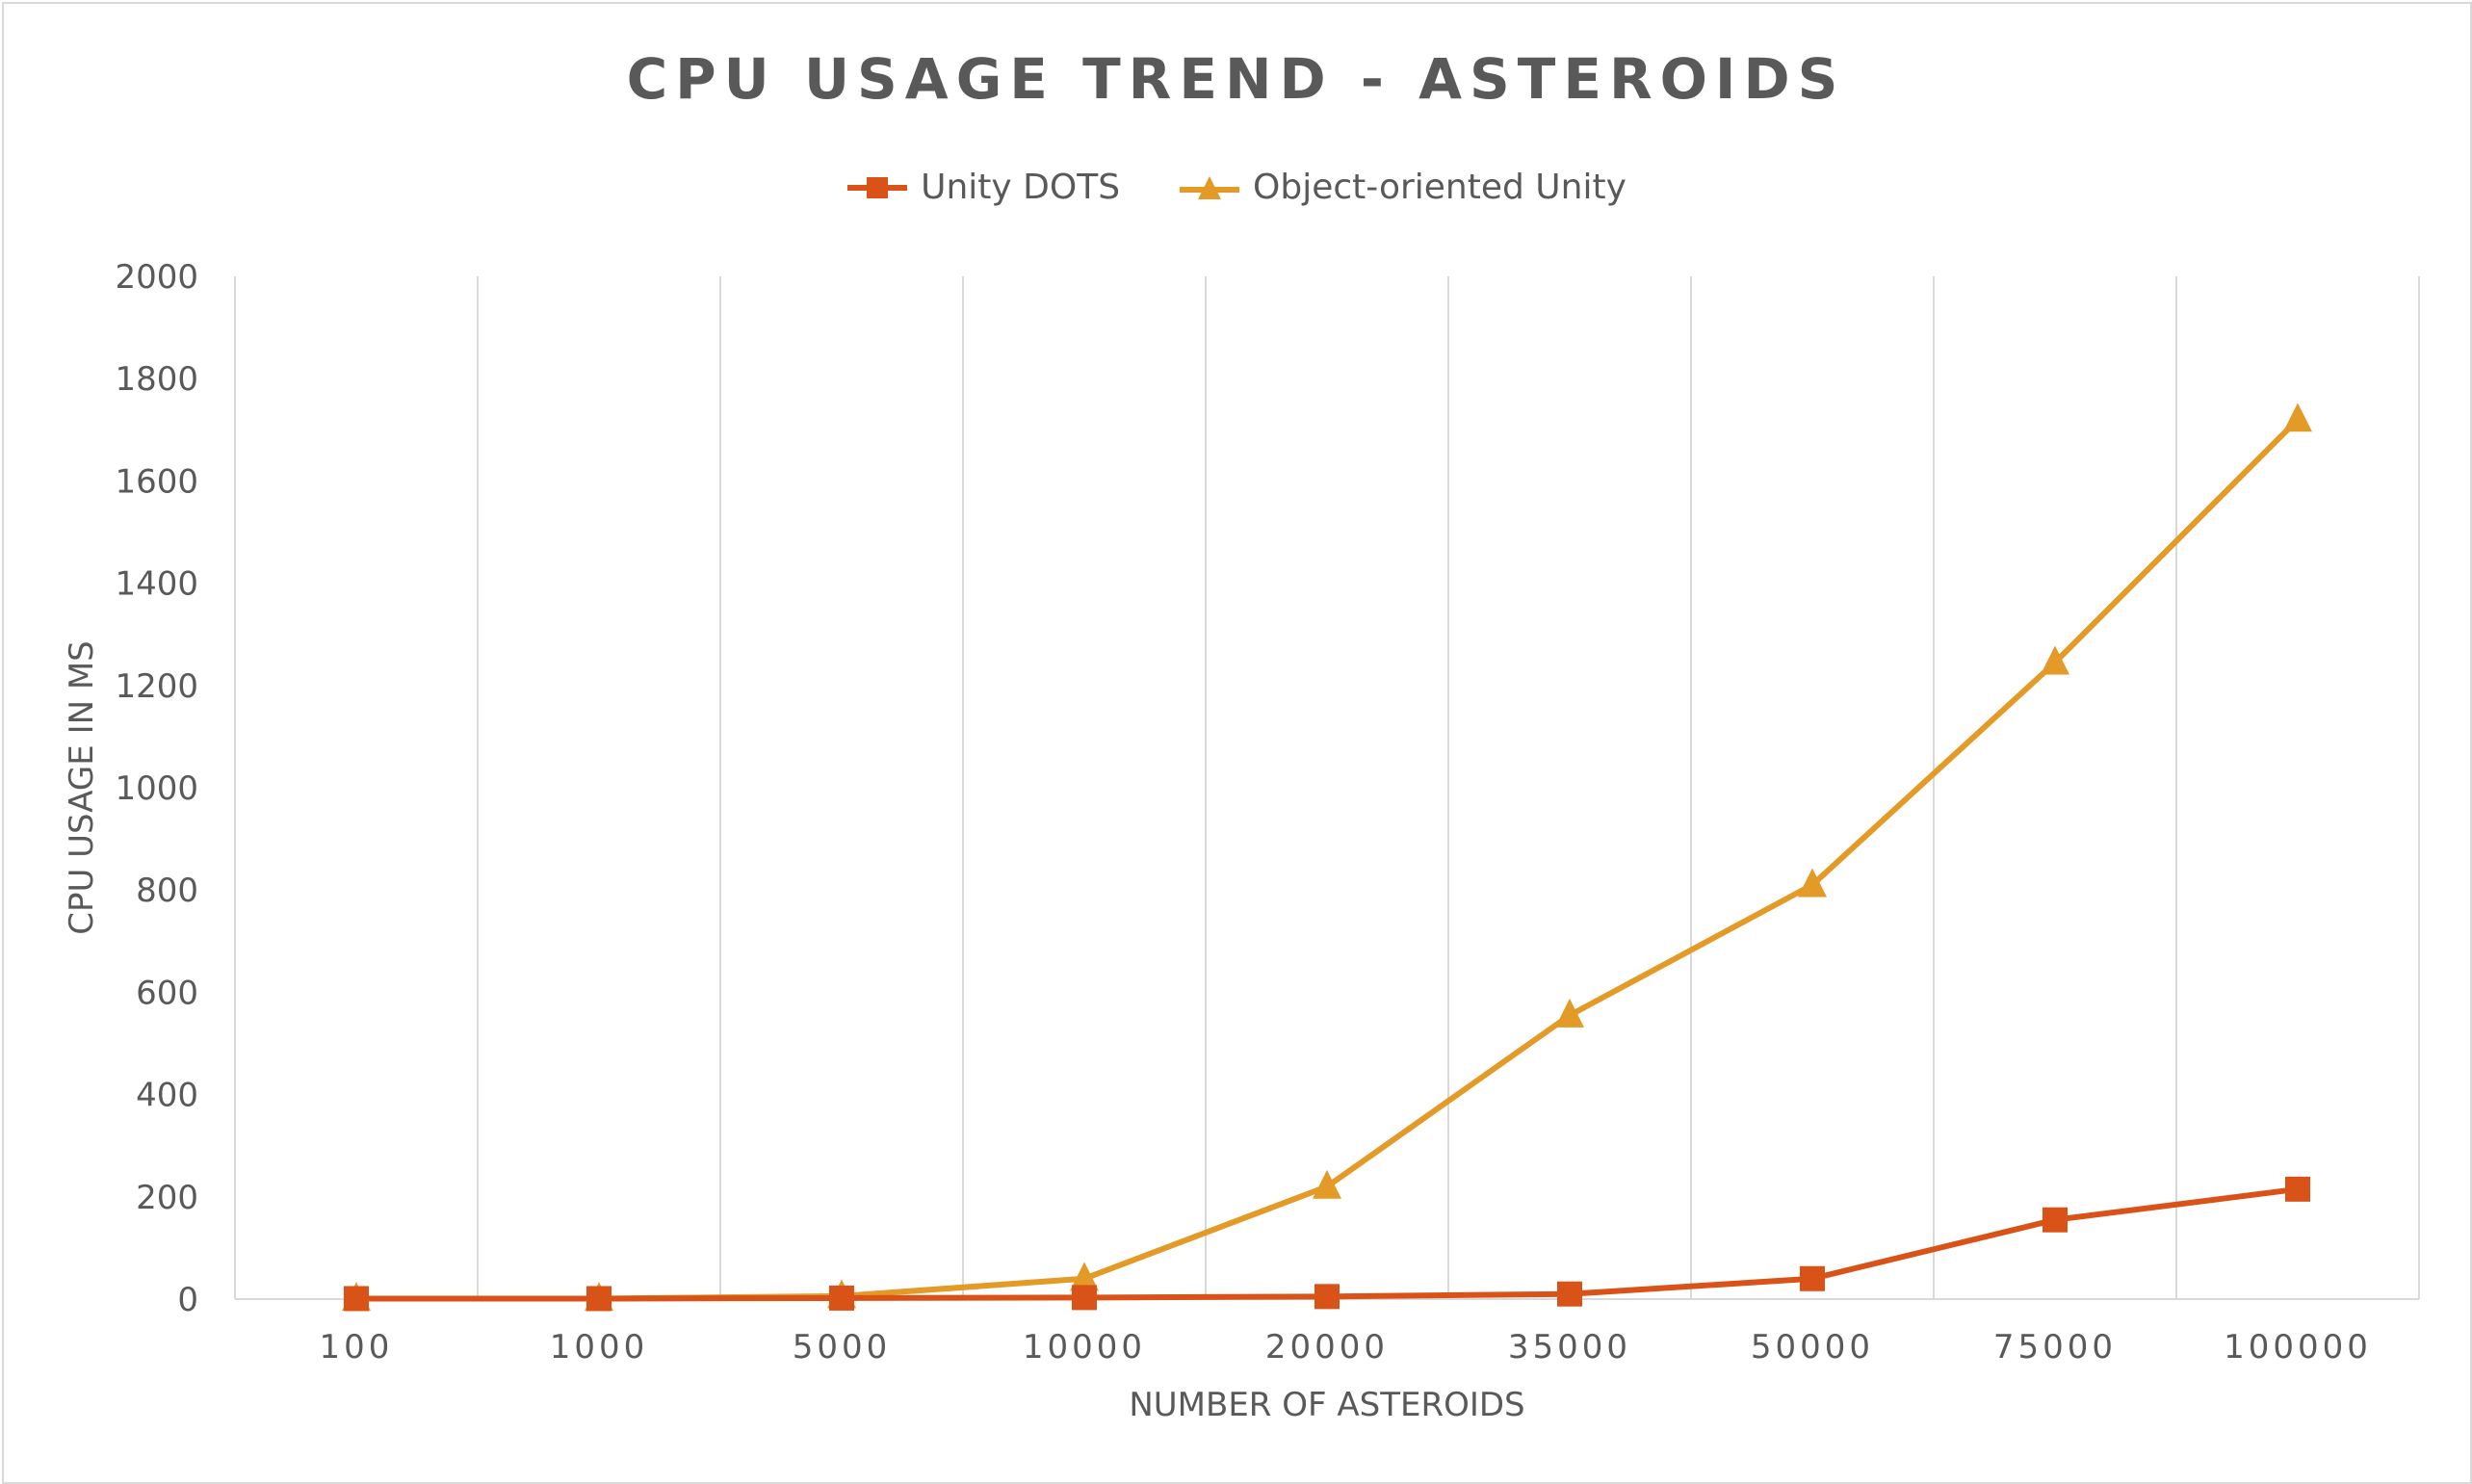  What do you see at coordinates (156, 788) in the screenshot?
I see `y-tick-label: 1000` at bounding box center [156, 788].